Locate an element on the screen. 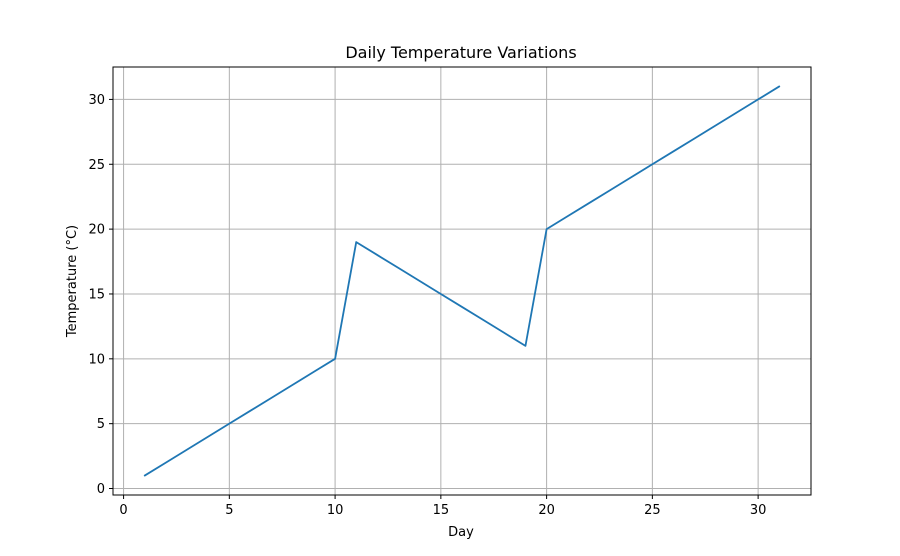  x-tick-label: 10 is located at coordinates (335, 510).